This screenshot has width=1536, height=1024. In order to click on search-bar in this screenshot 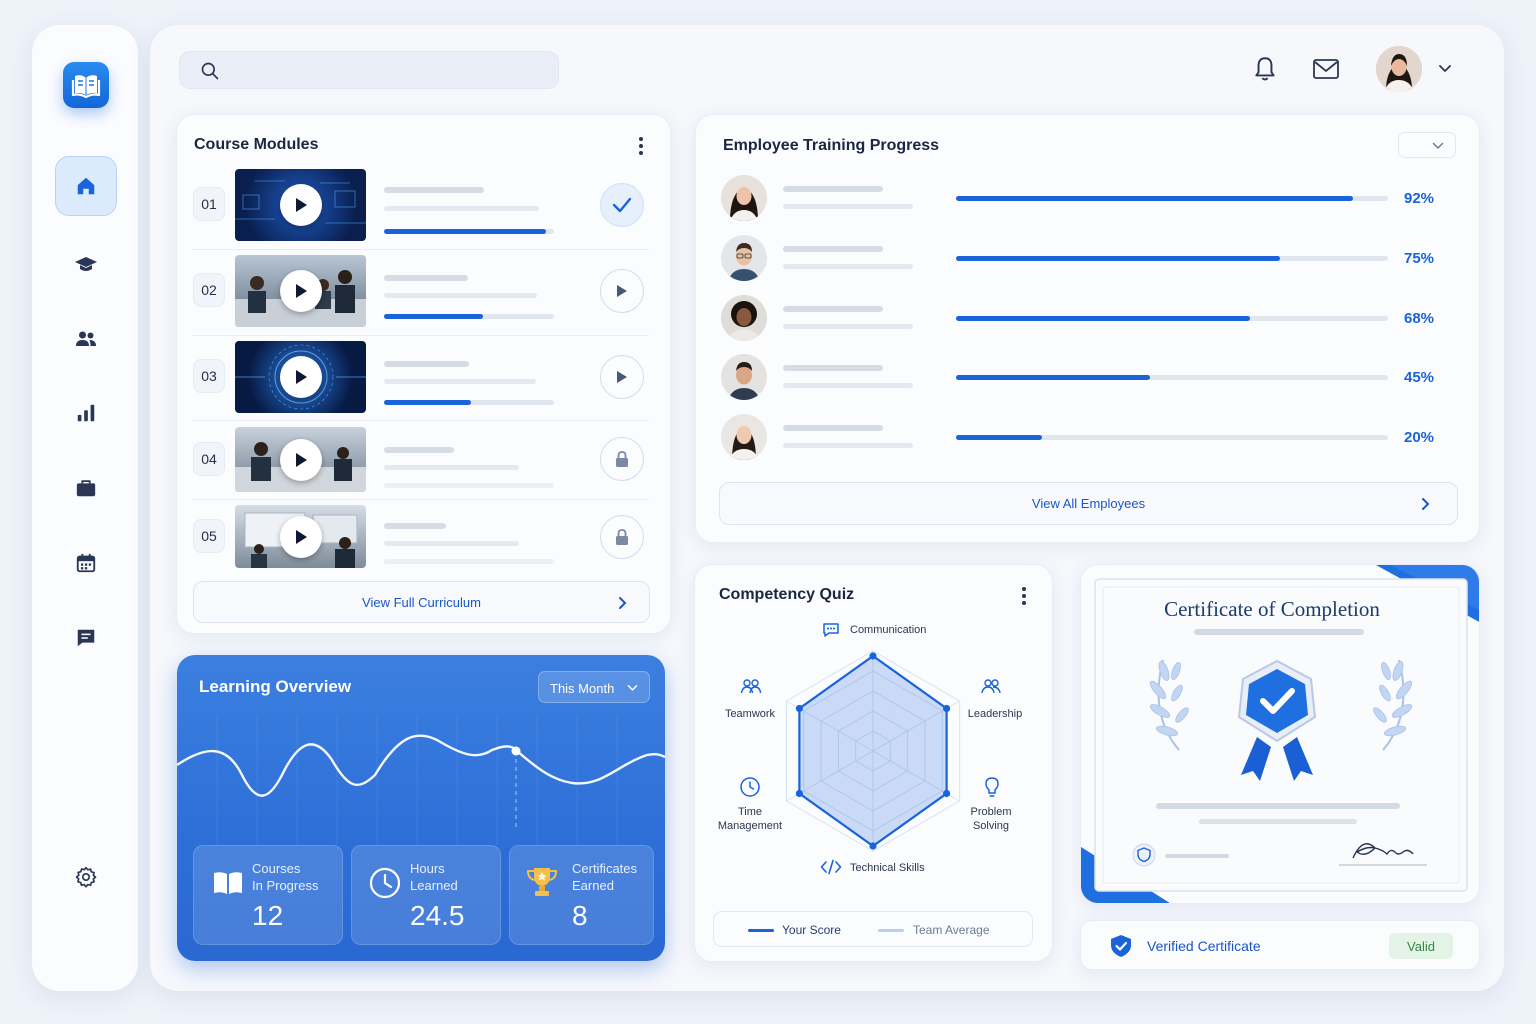, I will do `click(369, 70)`.